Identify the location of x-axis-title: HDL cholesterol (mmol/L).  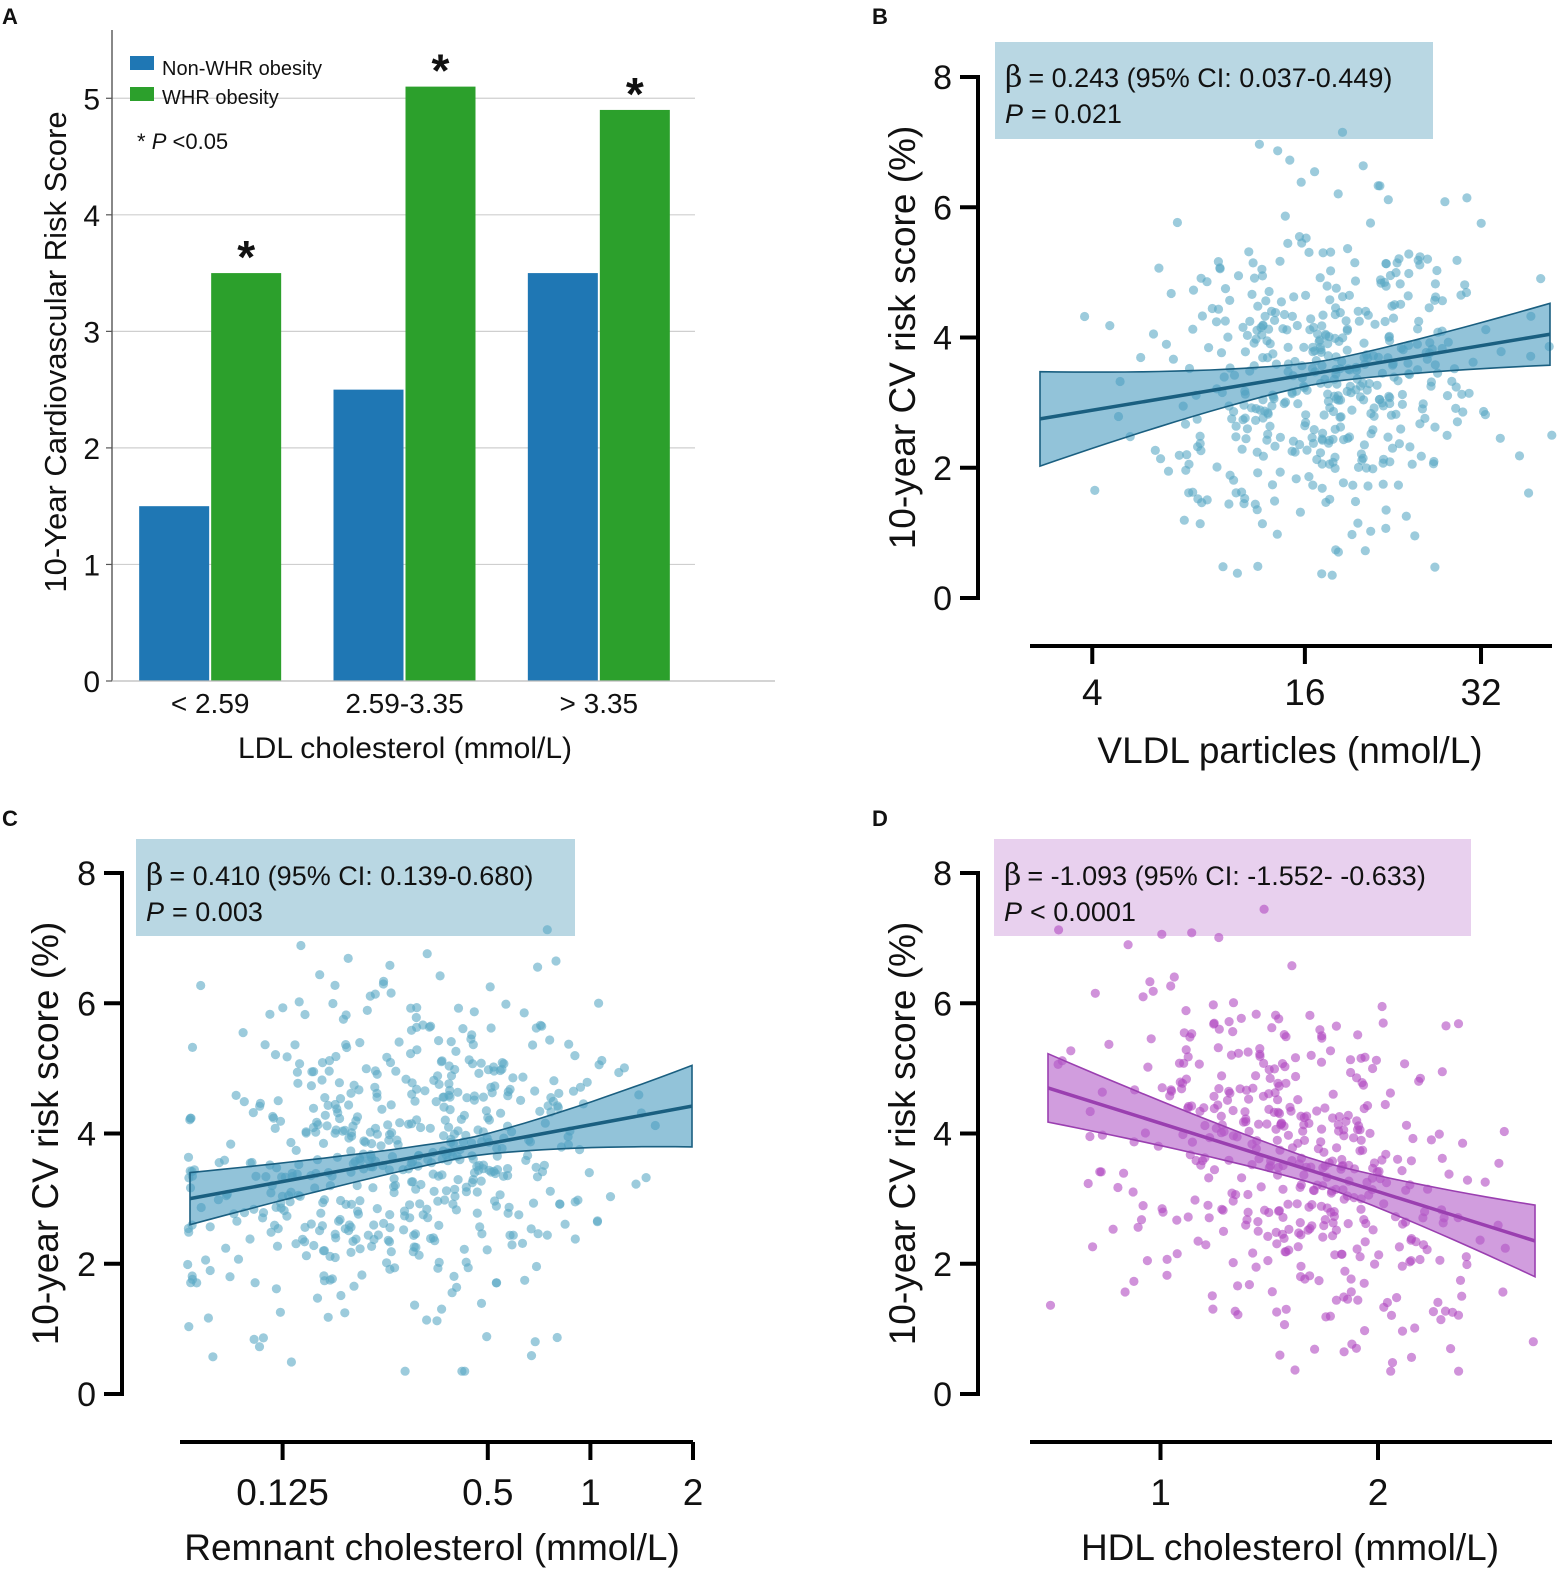
(1290, 1547).